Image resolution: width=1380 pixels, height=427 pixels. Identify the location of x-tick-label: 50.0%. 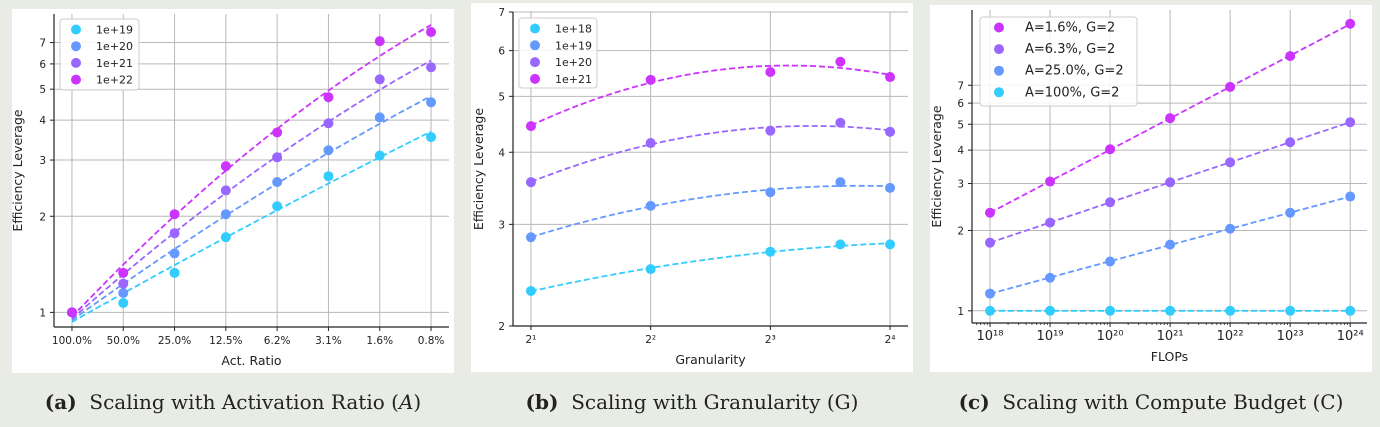
(123, 341).